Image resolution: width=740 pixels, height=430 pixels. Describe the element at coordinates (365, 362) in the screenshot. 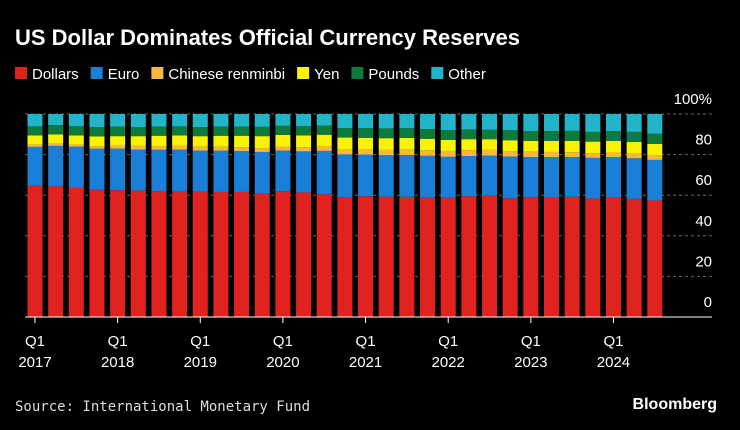

I see `x-tick-label: 2021` at that location.